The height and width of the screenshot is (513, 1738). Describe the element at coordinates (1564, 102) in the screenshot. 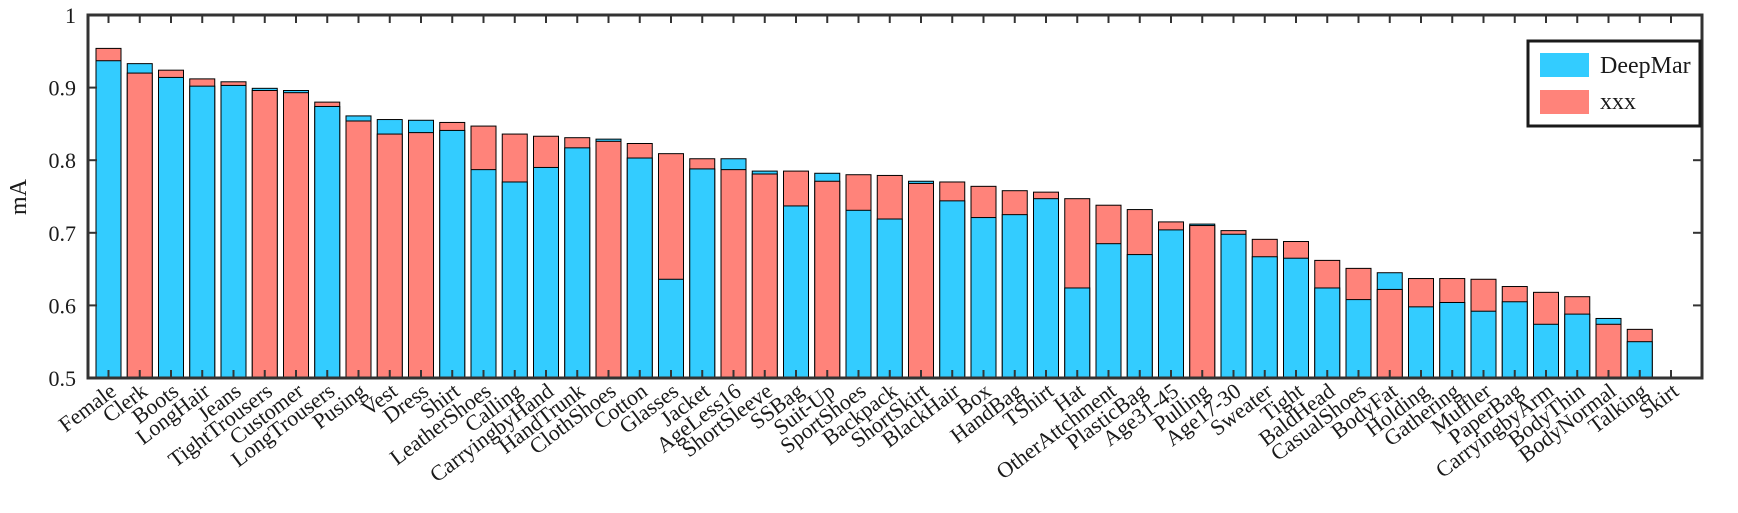

I see `legend-swatch-xxx` at that location.